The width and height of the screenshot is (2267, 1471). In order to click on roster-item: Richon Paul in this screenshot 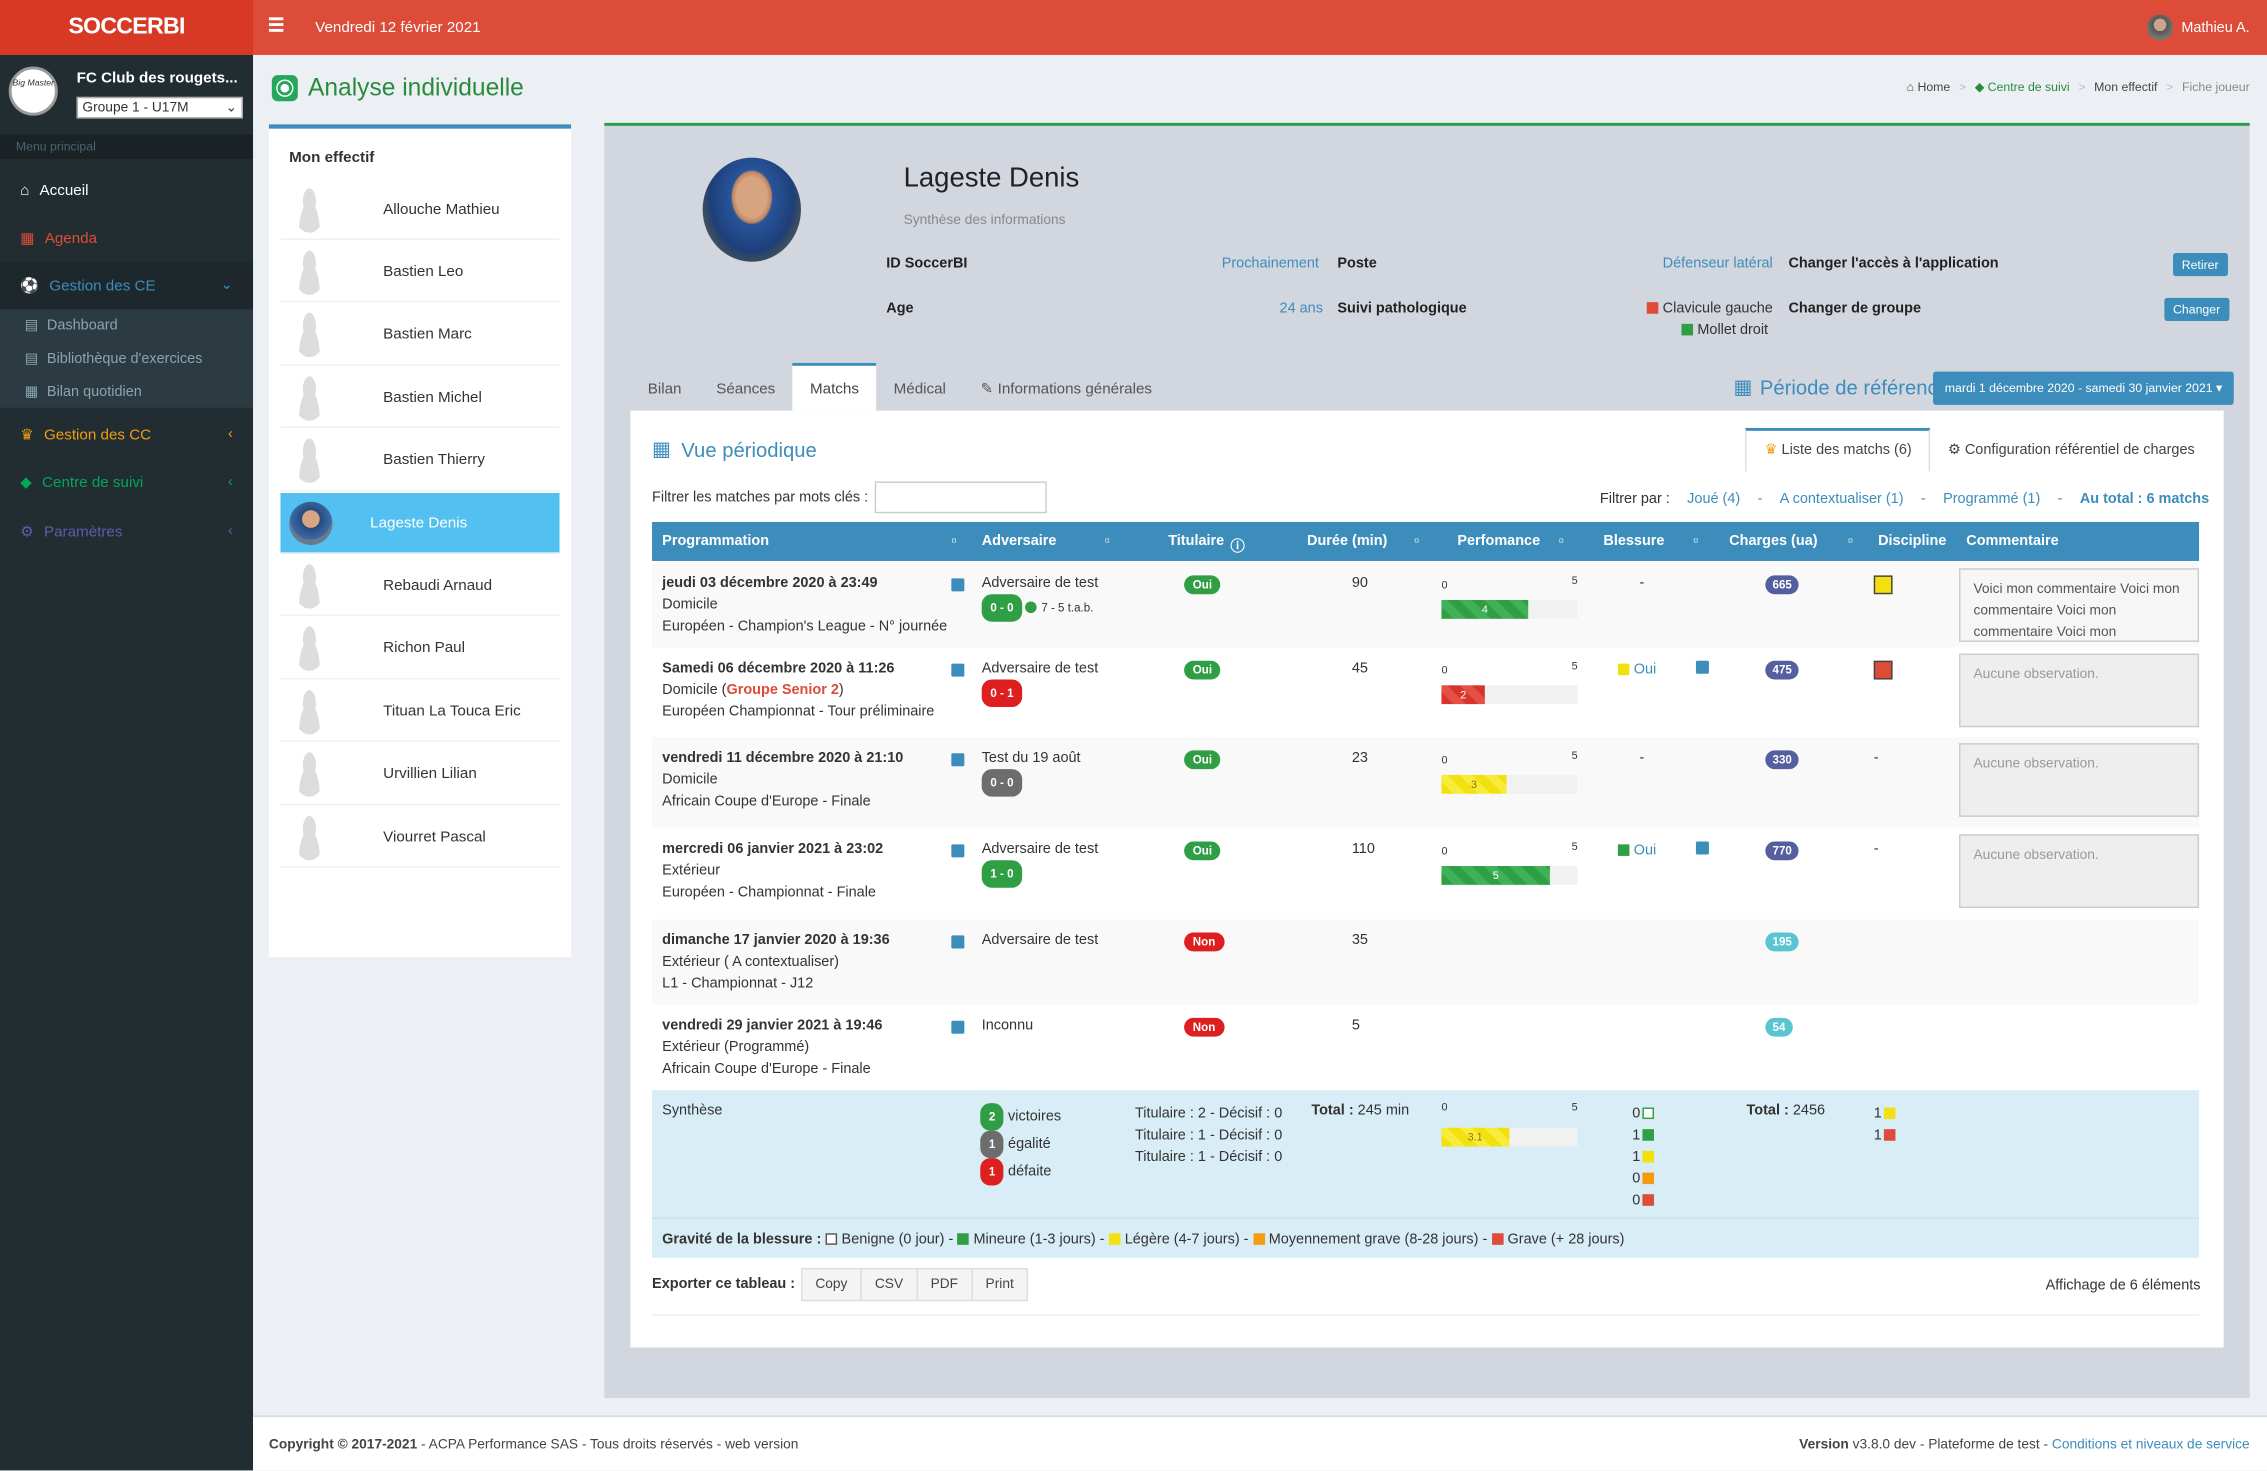, I will do `click(420, 649)`.